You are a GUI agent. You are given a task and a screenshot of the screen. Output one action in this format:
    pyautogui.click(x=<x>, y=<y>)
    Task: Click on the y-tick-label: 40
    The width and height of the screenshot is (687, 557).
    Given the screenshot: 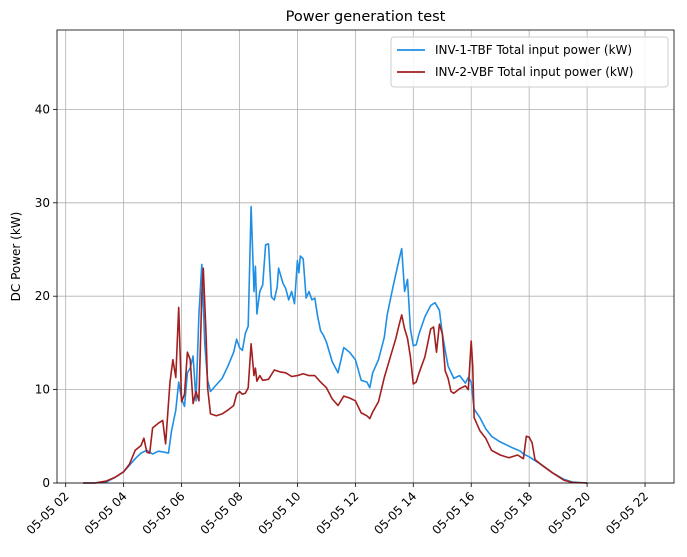 What is the action you would take?
    pyautogui.click(x=42, y=109)
    